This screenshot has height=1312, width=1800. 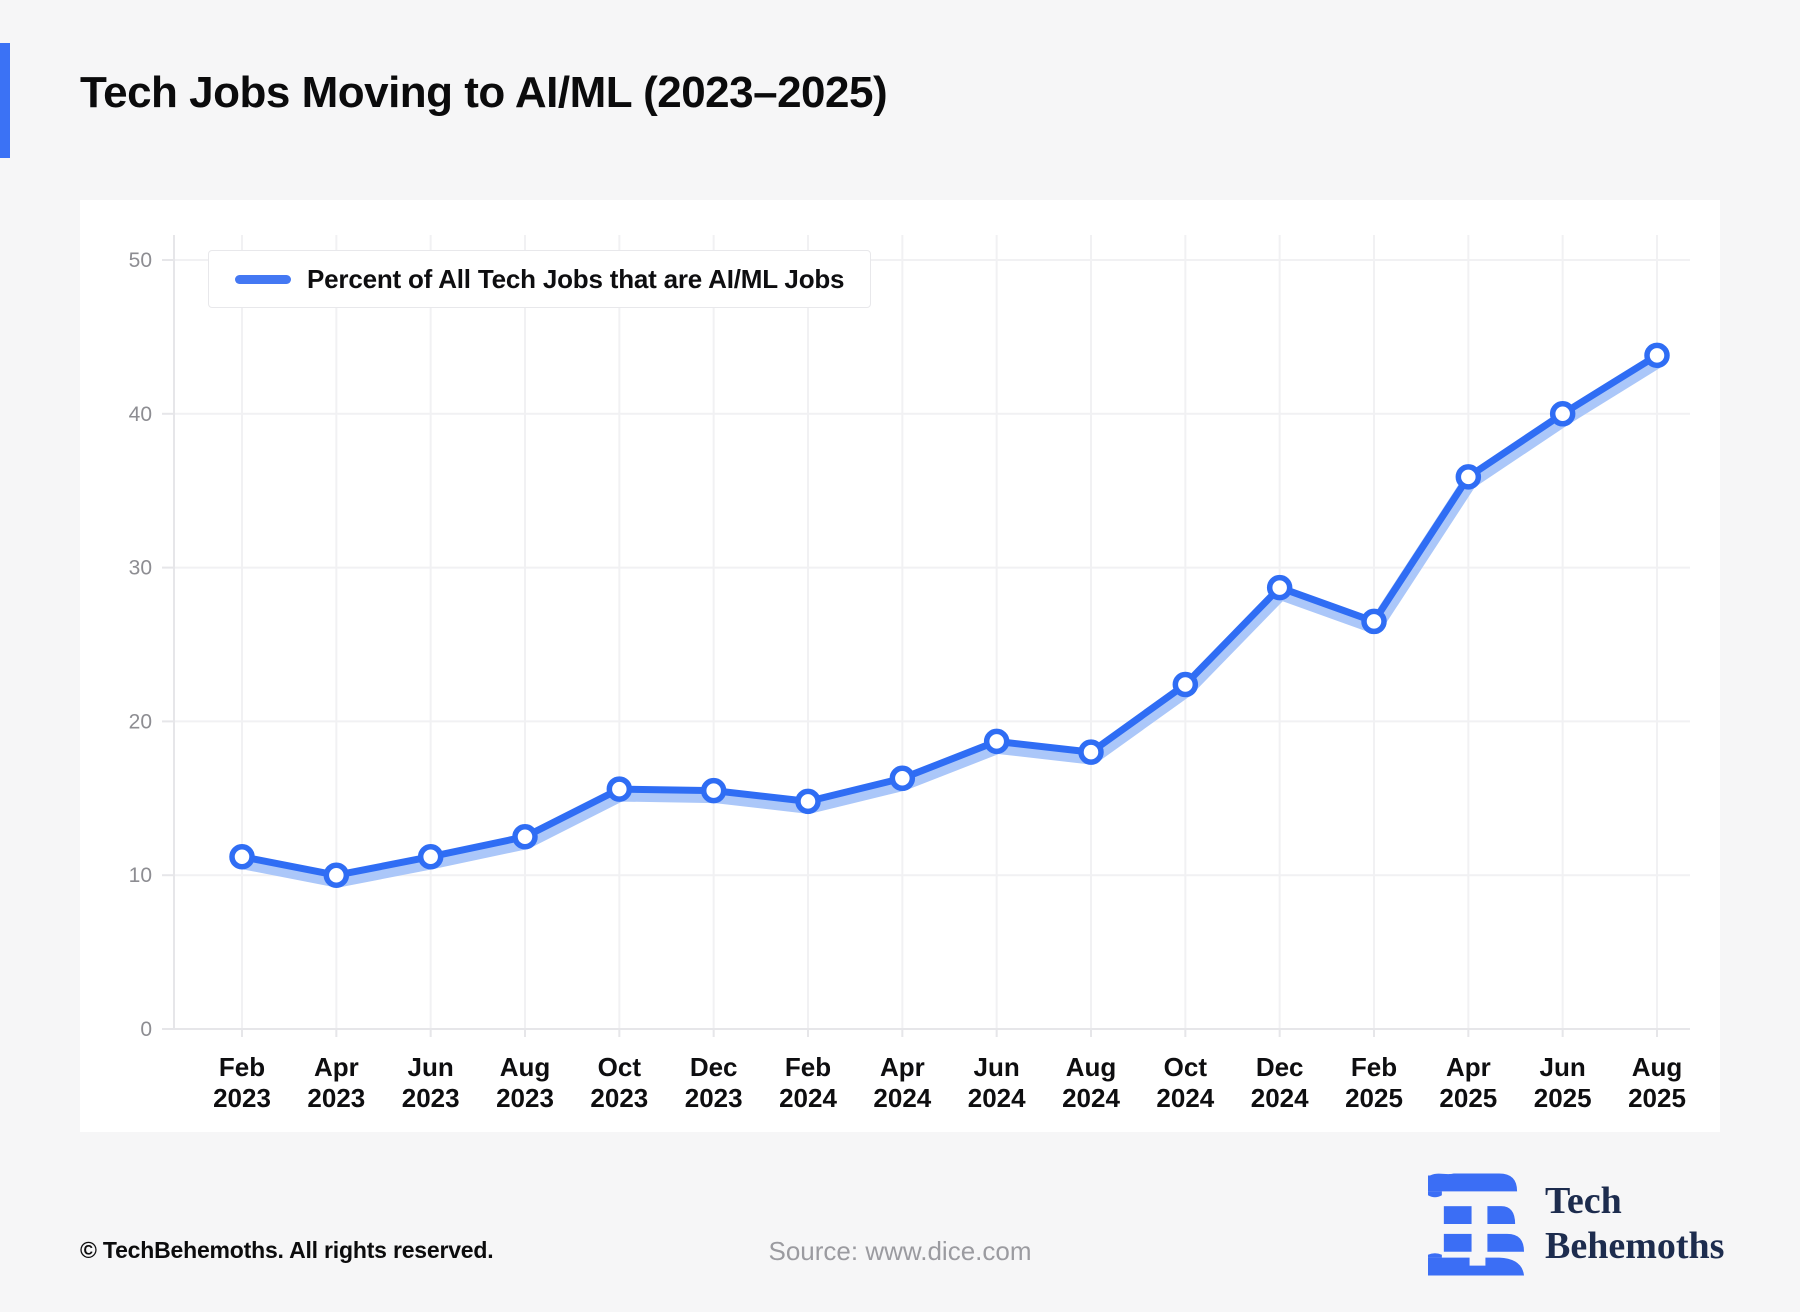 I want to click on y-tick-label: 50, so click(x=140, y=260).